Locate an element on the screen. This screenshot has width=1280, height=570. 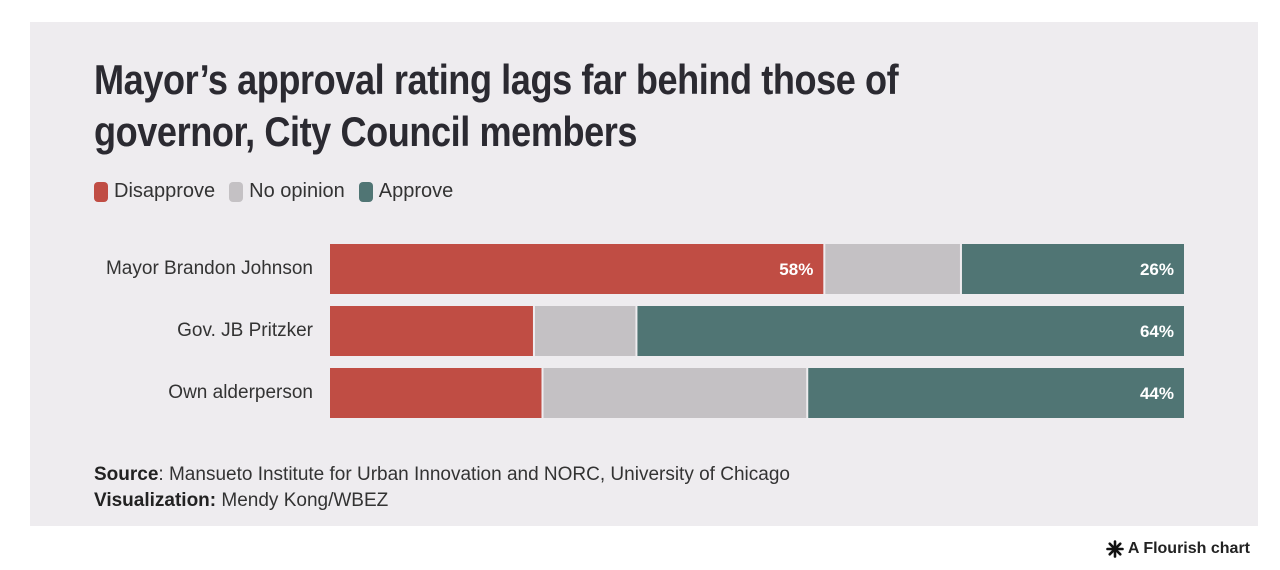
legend-item-no-opinion: No opinion is located at coordinates (287, 191).